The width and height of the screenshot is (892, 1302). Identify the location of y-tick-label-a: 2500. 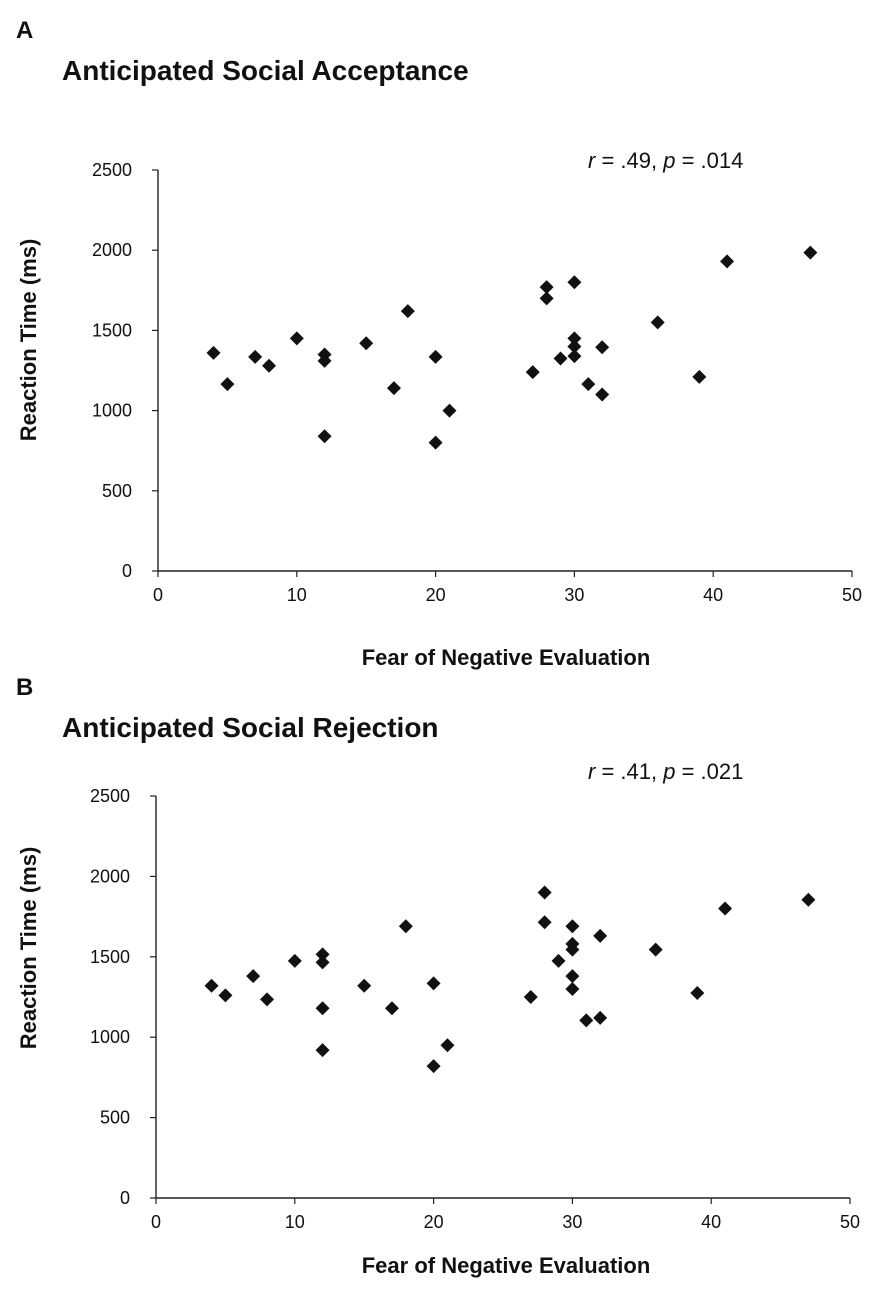
(112, 170).